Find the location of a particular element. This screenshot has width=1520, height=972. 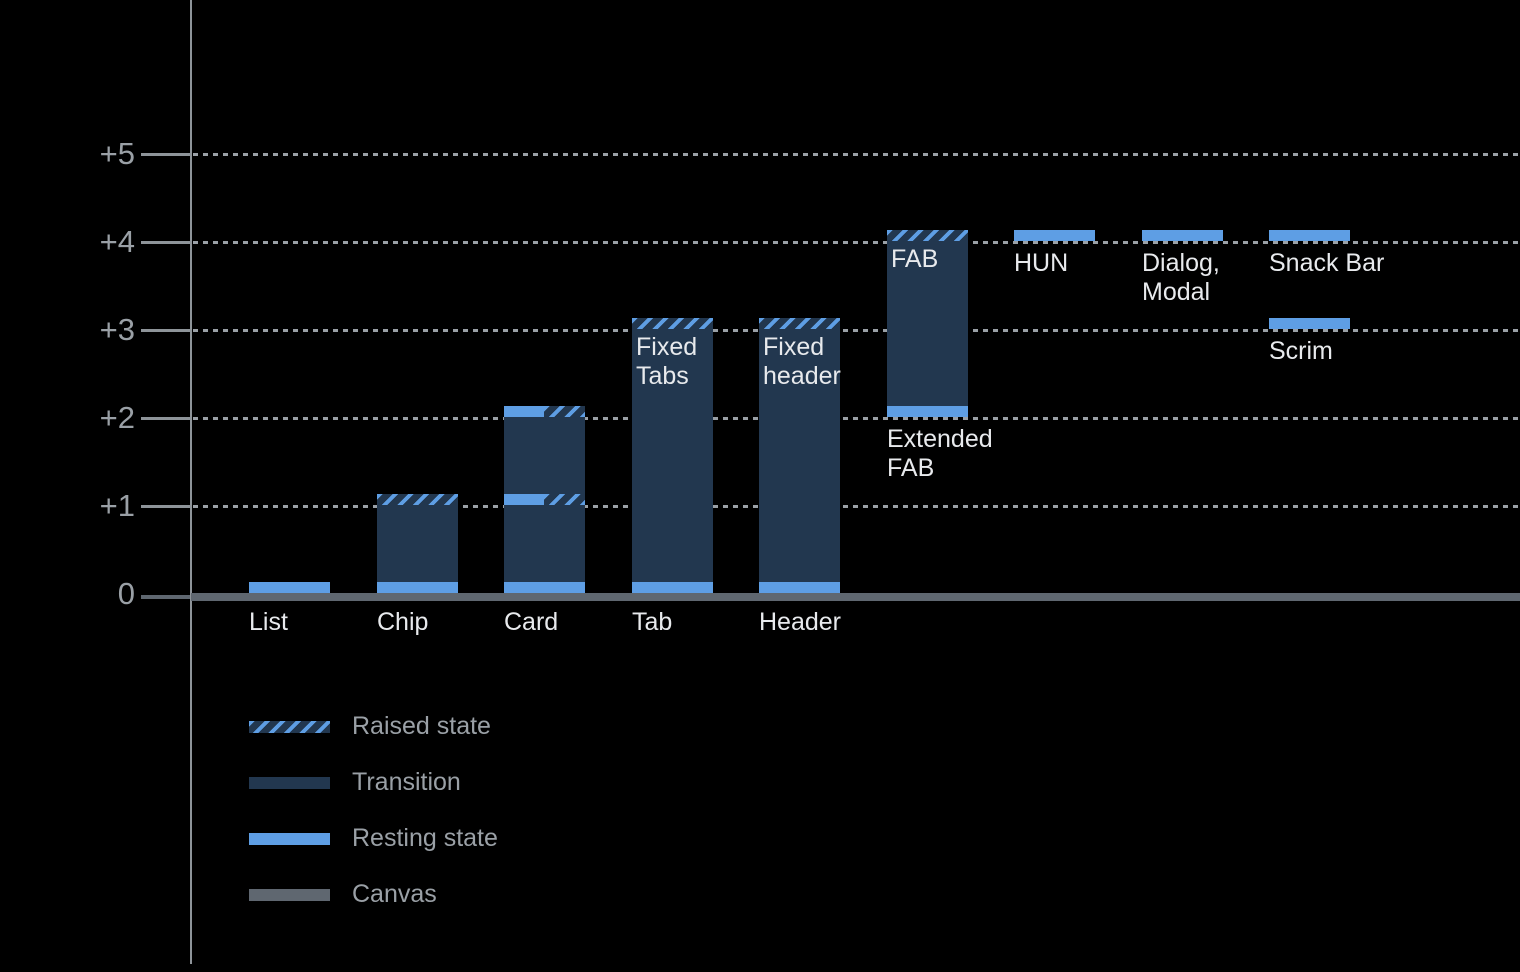

legend-swatch-resting is located at coordinates (289, 838).